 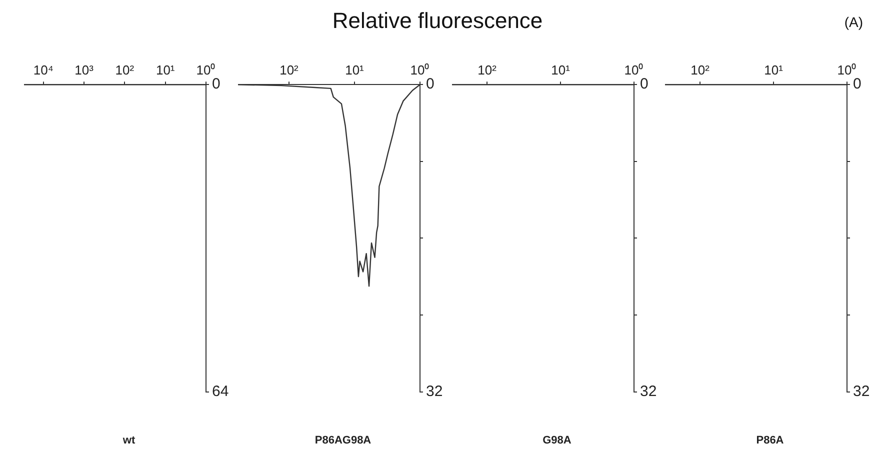 What do you see at coordinates (84, 70) in the screenshot?
I see `x-tick-label: 10³` at bounding box center [84, 70].